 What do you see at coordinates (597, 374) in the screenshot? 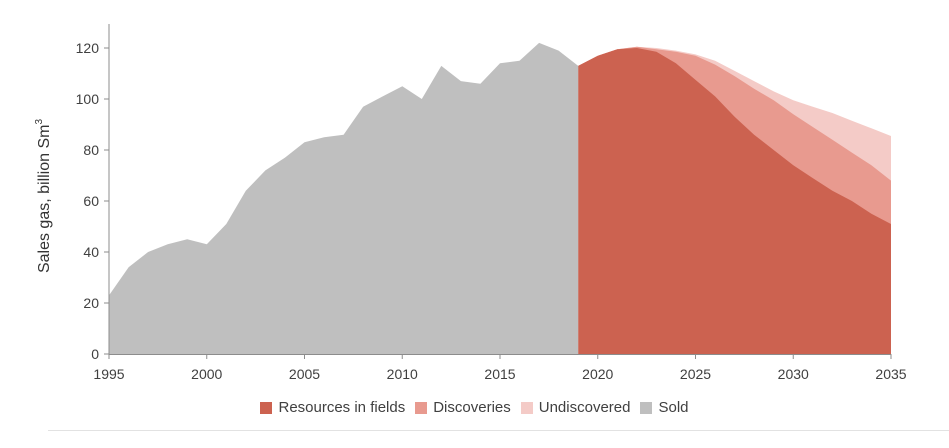
I see `x-tick-label: 2020` at bounding box center [597, 374].